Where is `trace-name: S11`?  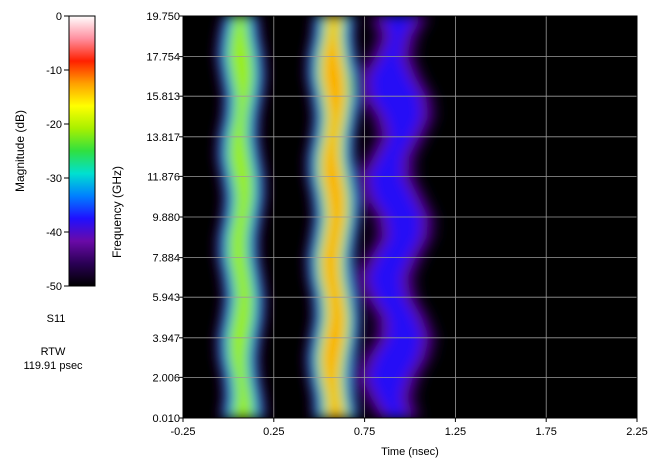
trace-name: S11 is located at coordinates (56, 319).